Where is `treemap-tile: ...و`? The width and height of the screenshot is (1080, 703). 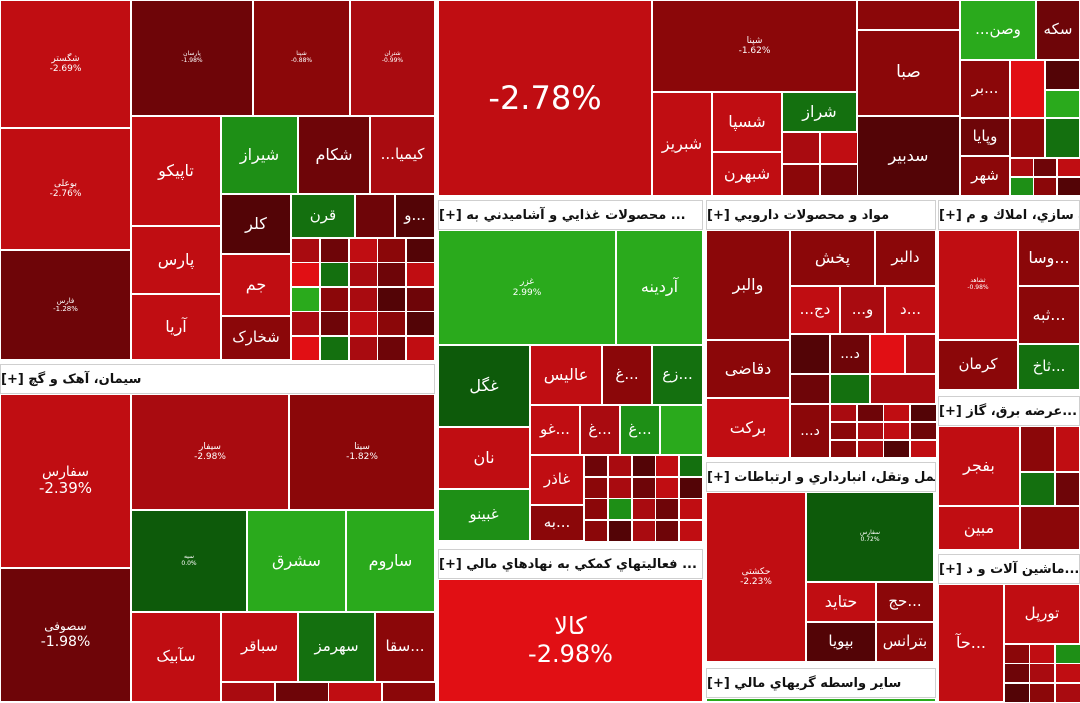
treemap-tile: ...و is located at coordinates (862, 310).